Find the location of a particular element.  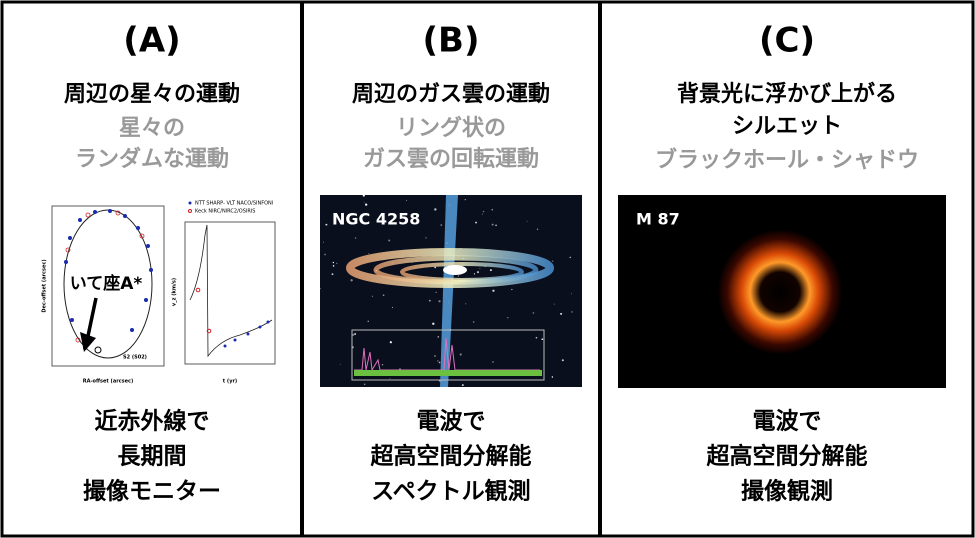

image-label: M 87 is located at coordinates (658, 219).